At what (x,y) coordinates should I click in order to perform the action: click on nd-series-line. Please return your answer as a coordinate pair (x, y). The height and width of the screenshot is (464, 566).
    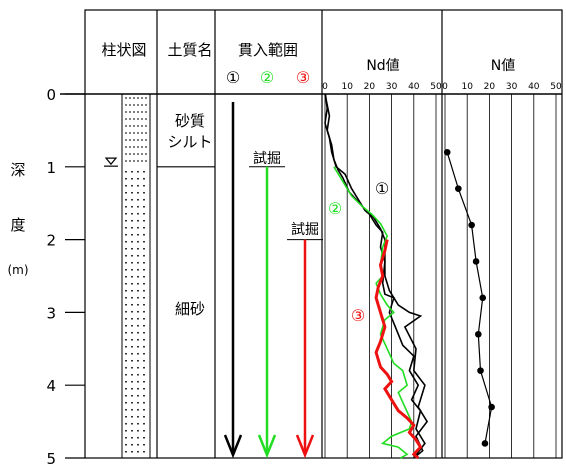
    Looking at the image, I should click on (376, 276).